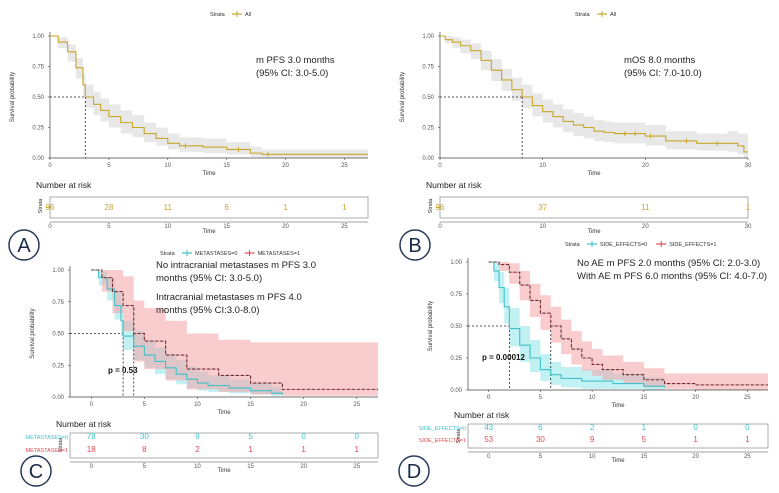 The height and width of the screenshot is (493, 779). What do you see at coordinates (540, 427) in the screenshot?
I see `risk-value: 6` at bounding box center [540, 427].